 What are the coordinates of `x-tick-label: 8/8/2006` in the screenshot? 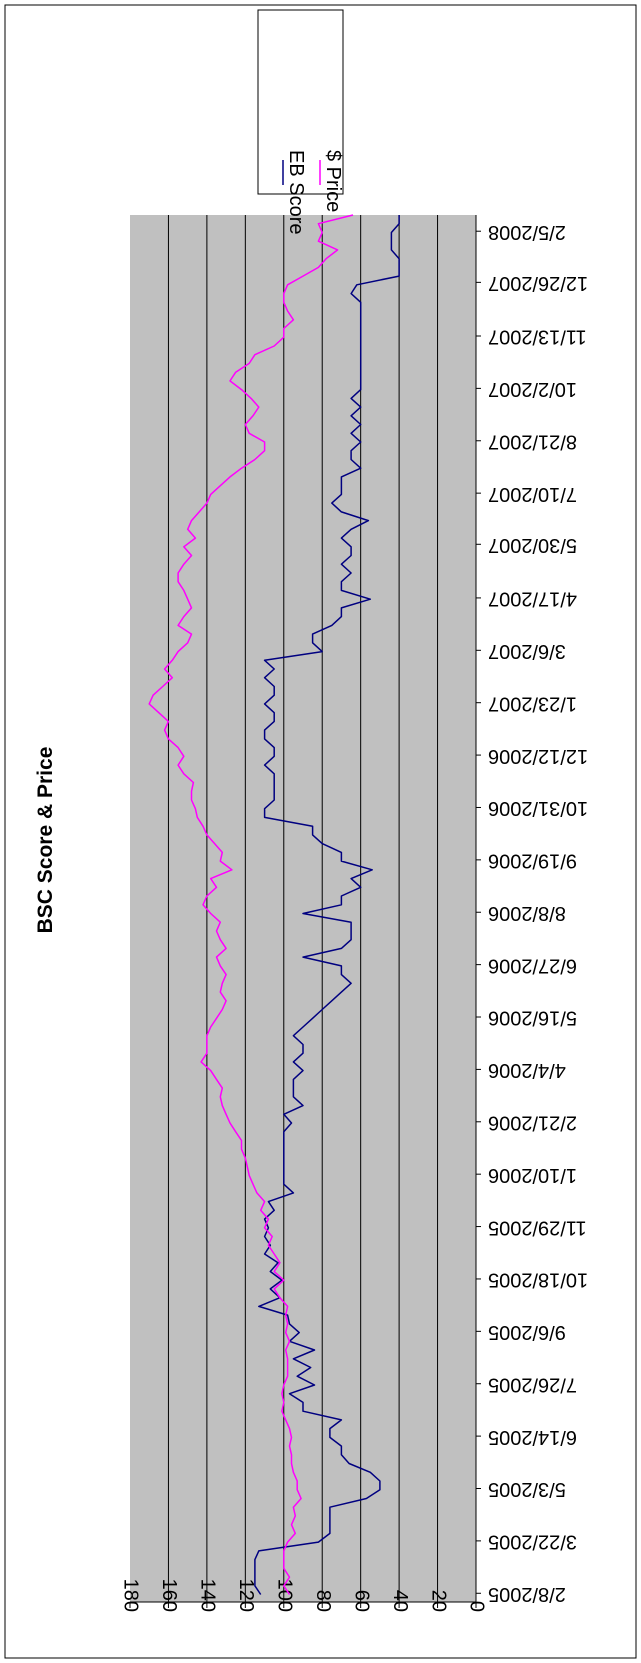 It's located at (527, 913).